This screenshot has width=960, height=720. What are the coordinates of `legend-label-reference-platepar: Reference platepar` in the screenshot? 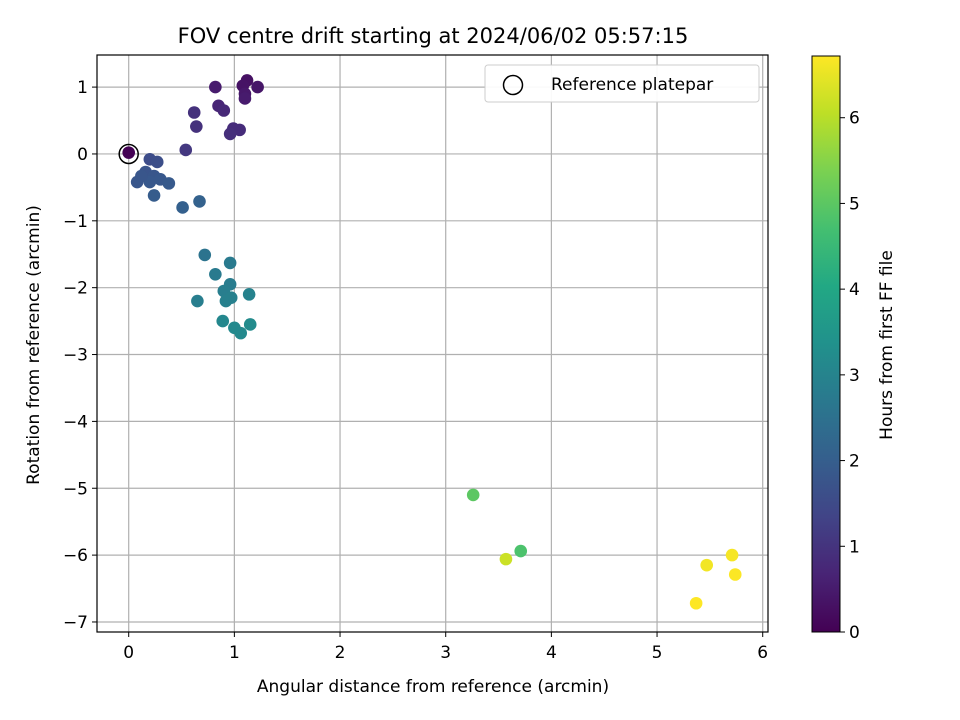 It's located at (632, 85).